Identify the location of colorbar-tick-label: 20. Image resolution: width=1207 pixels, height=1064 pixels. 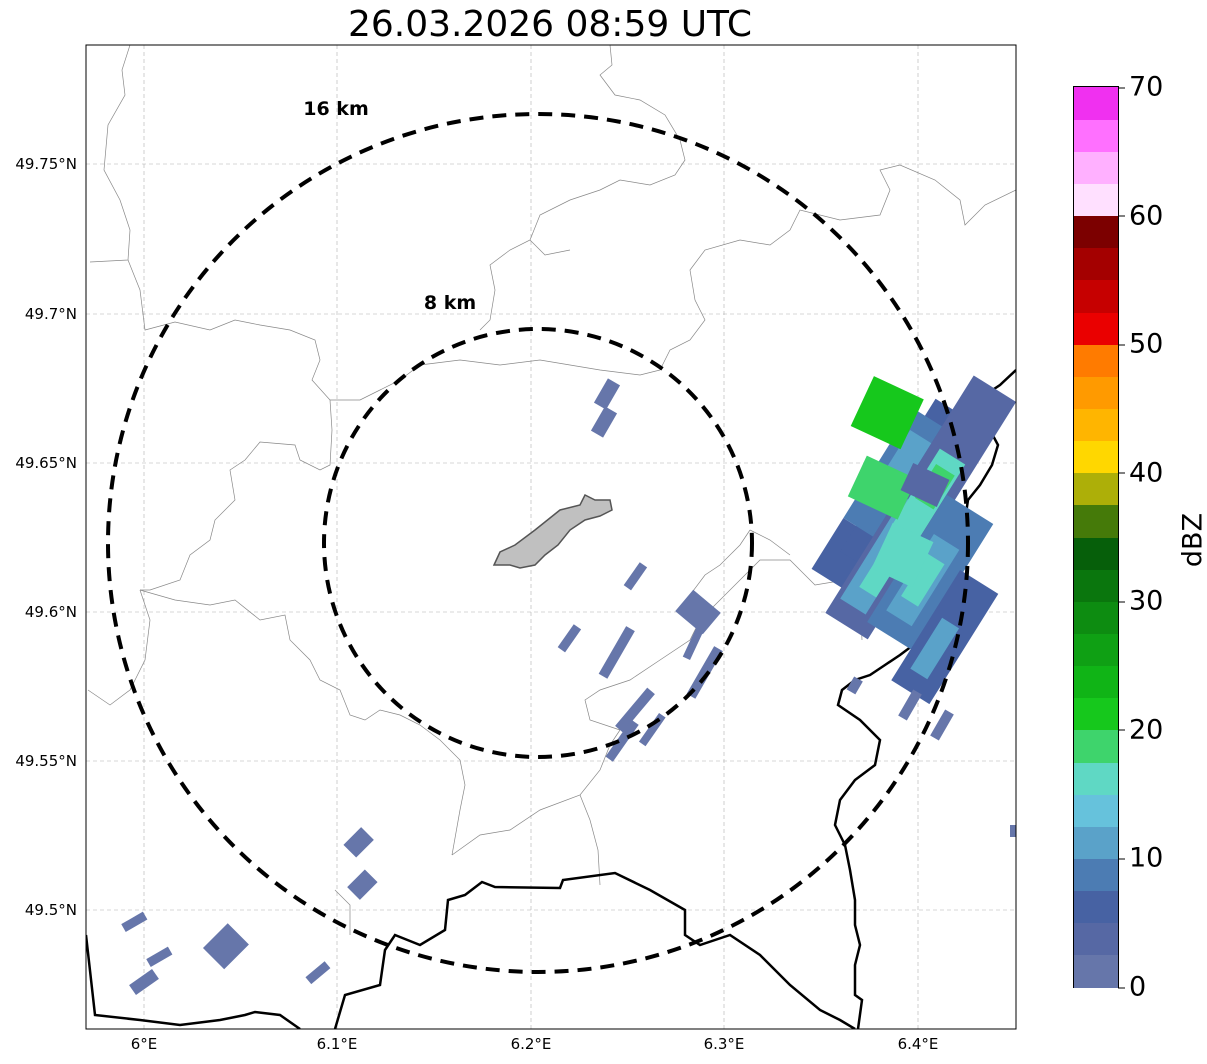
(1140, 729).